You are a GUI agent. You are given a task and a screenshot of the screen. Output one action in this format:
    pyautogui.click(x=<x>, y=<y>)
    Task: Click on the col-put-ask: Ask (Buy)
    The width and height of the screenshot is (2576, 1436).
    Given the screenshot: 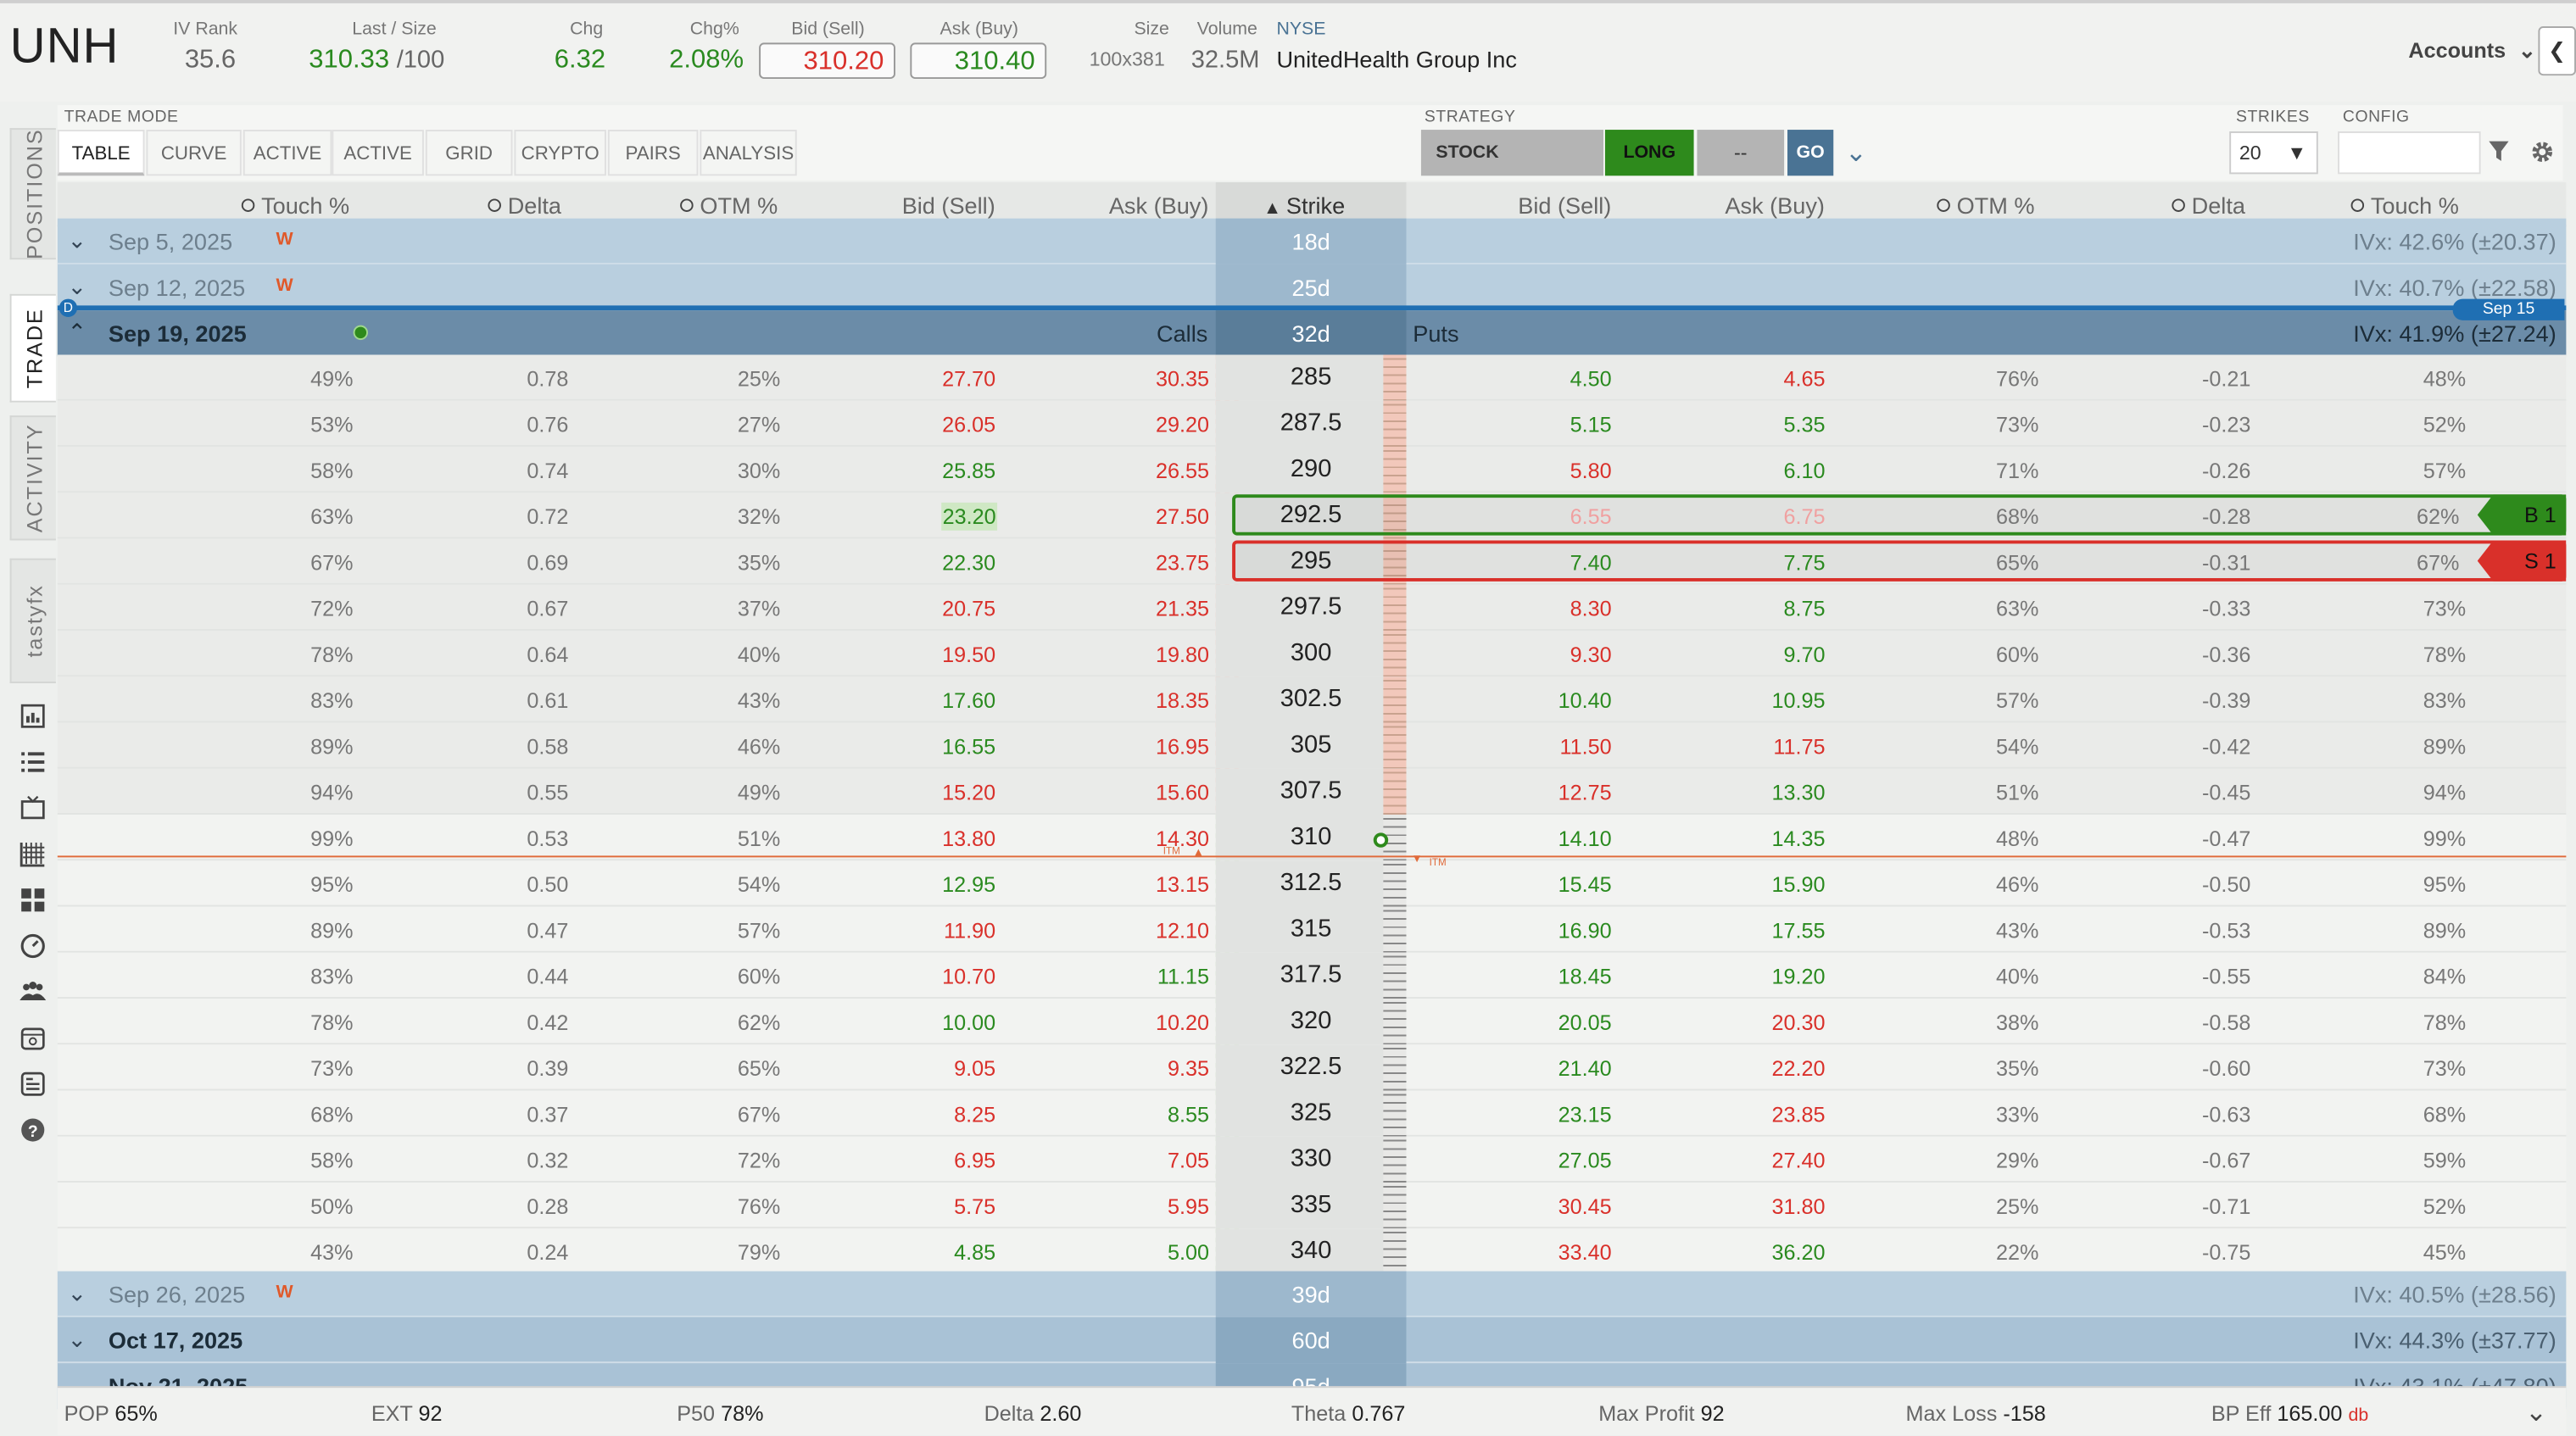 What is the action you would take?
    pyautogui.click(x=1775, y=205)
    